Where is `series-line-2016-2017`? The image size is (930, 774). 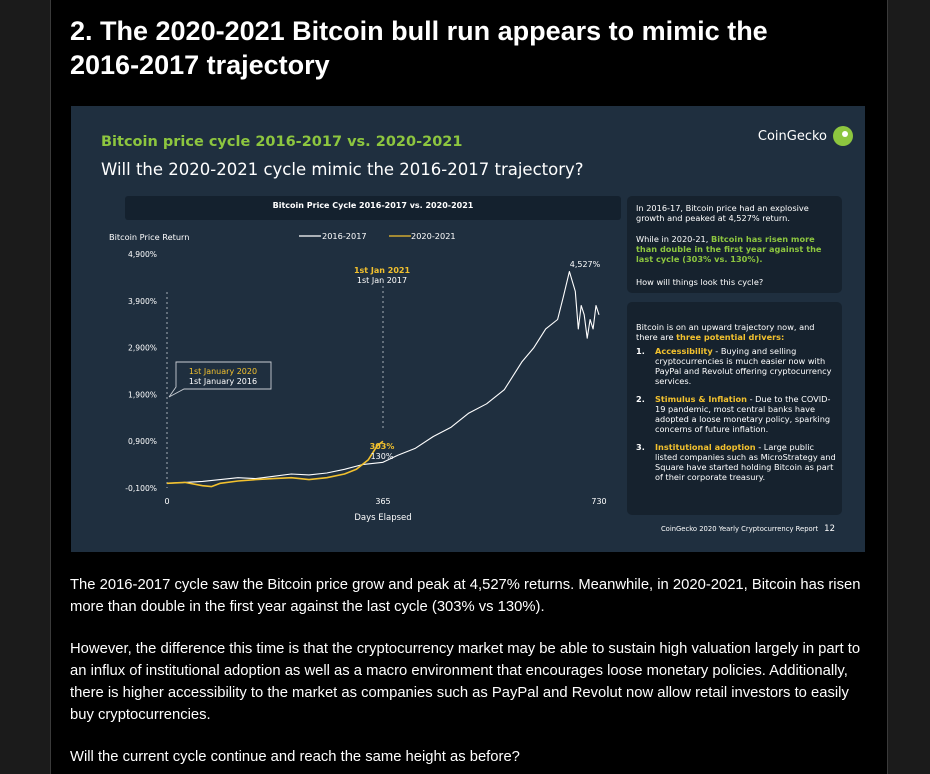
series-line-2016-2017 is located at coordinates (383, 377).